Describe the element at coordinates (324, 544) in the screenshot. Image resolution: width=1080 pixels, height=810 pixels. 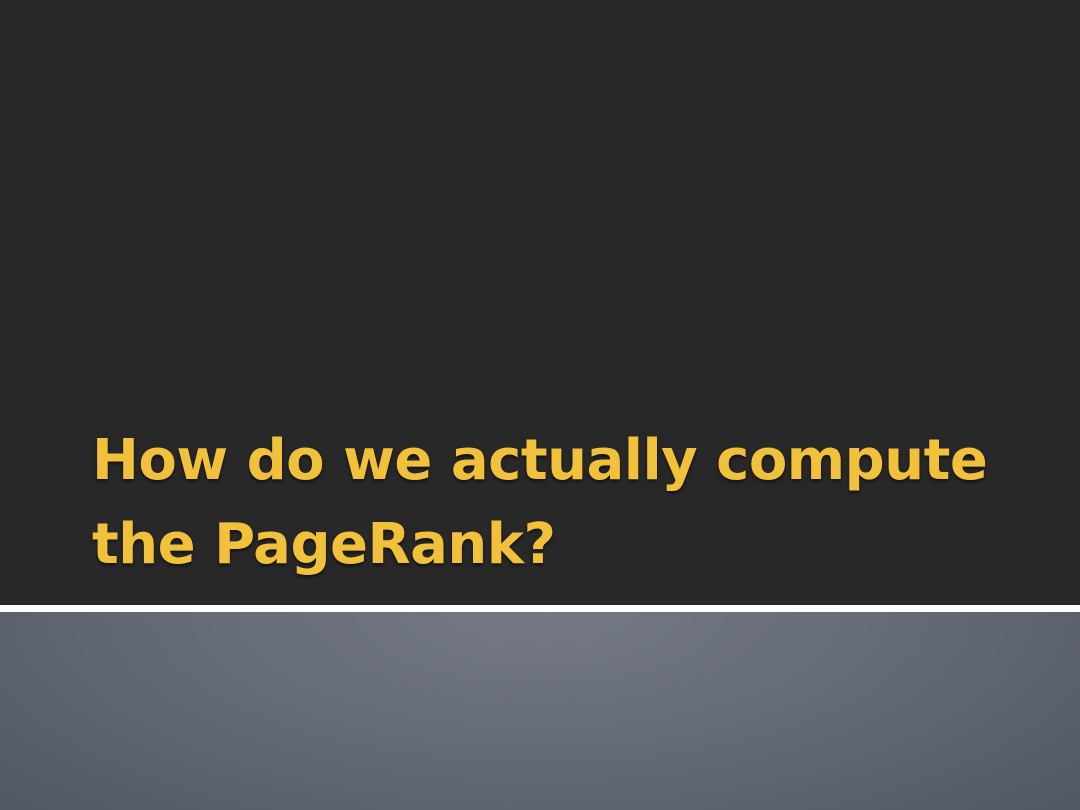
I see `slide-title-line-2: the PageRank?` at that location.